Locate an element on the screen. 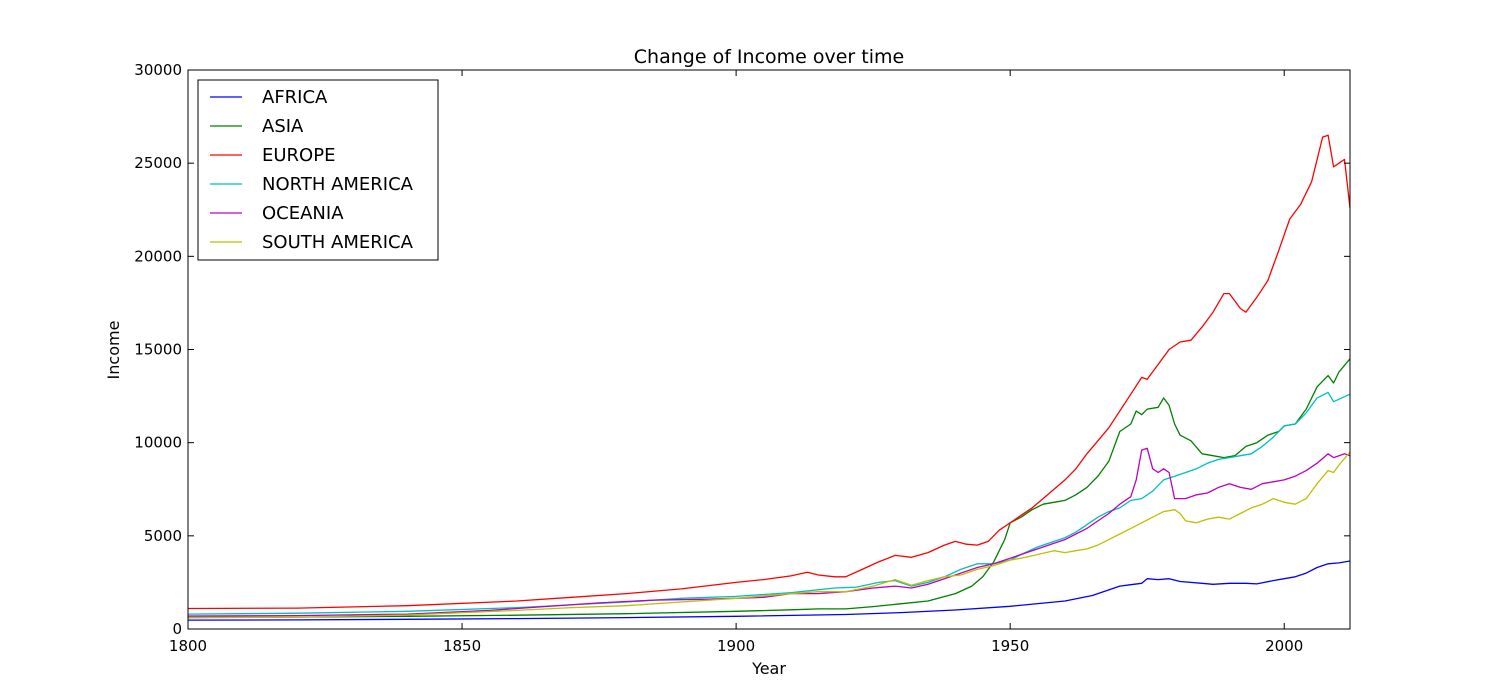 This screenshot has height=700, width=1500. y-tick-label: 0 is located at coordinates (177, 629).